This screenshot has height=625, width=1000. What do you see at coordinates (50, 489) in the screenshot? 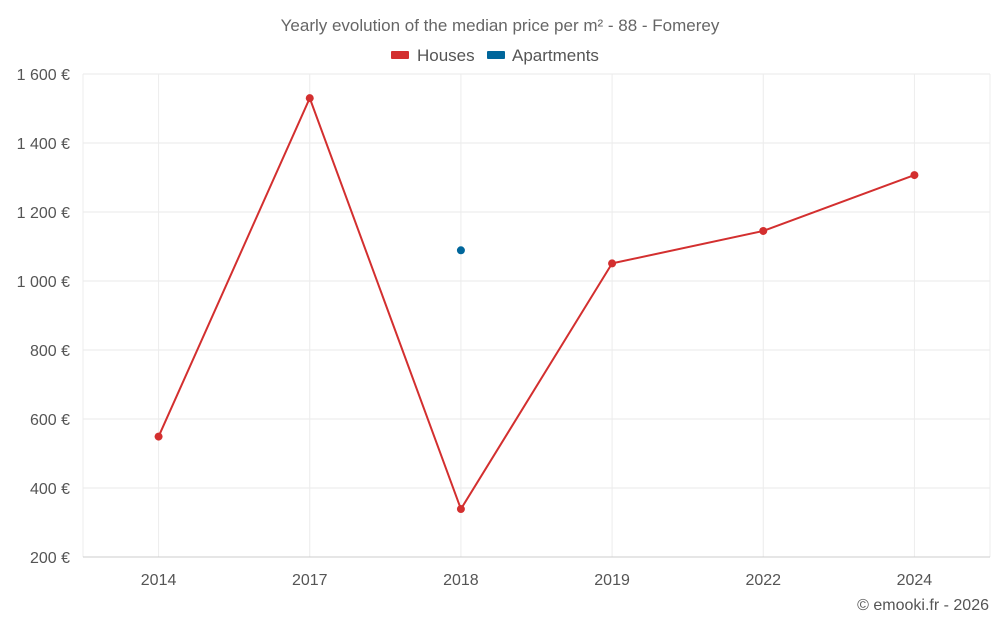
I see `y-tick-label: 400 €` at bounding box center [50, 489].